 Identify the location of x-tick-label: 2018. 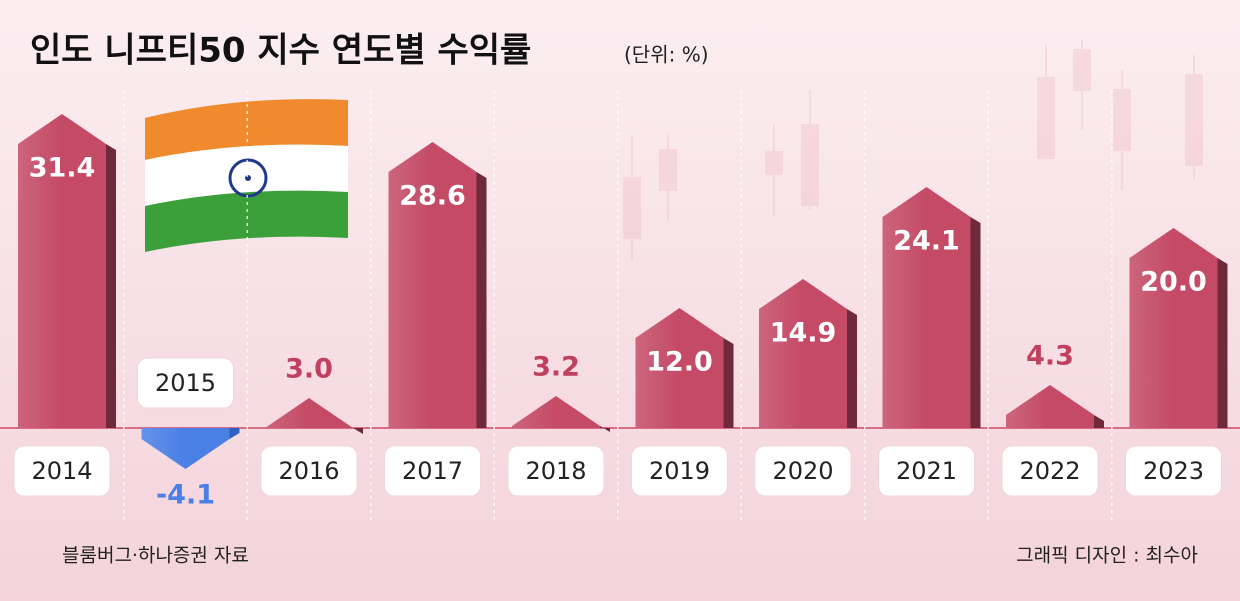
(555, 471).